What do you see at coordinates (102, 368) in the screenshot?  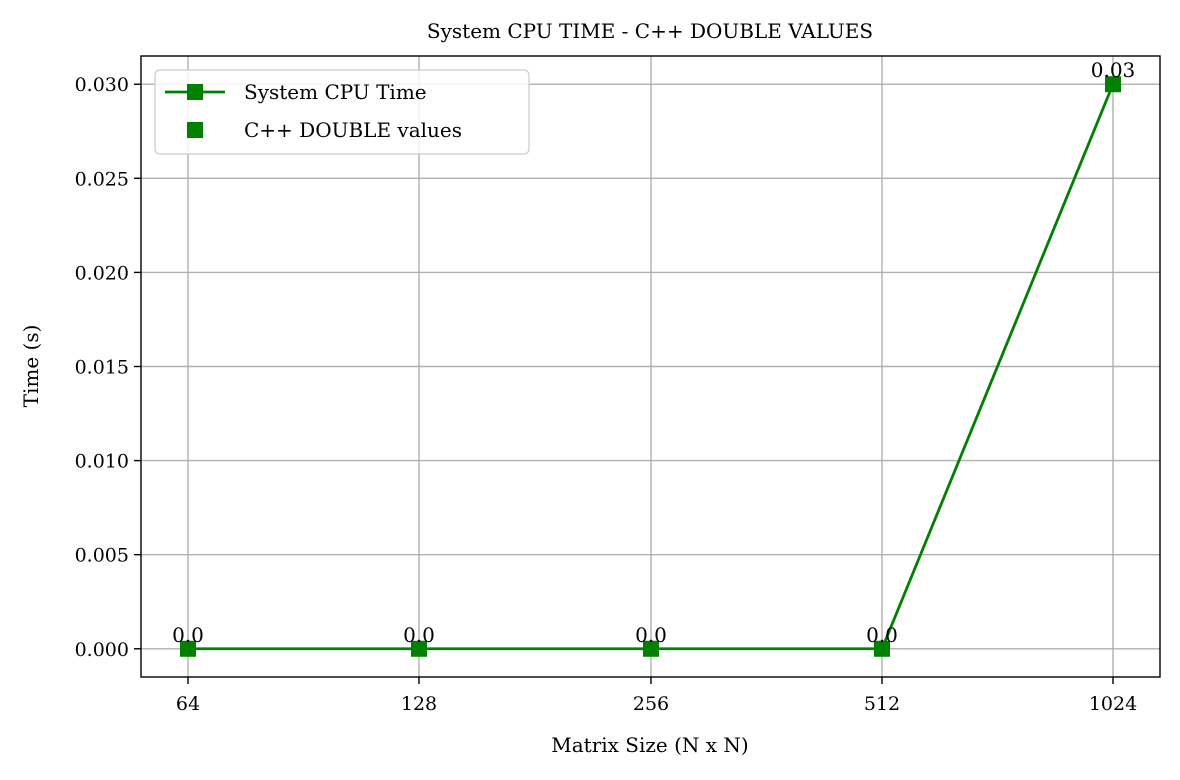 I see `y-tick-label: 0.015` at bounding box center [102, 368].